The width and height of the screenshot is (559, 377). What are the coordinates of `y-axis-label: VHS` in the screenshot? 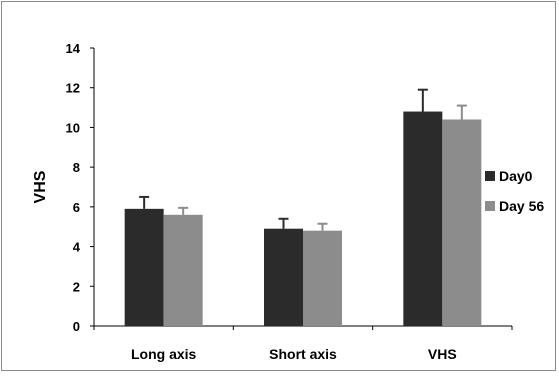 It's located at (40, 186).